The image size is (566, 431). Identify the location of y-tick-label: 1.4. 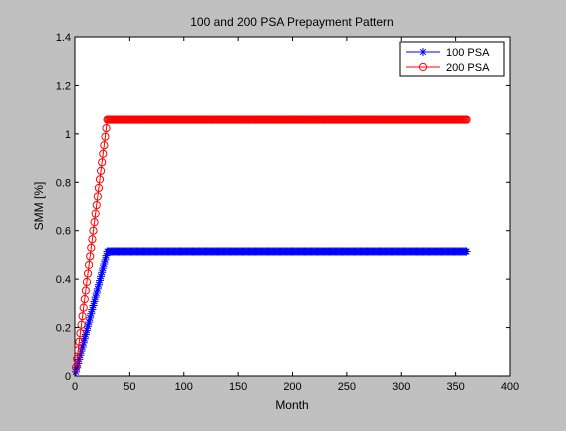
(63, 38).